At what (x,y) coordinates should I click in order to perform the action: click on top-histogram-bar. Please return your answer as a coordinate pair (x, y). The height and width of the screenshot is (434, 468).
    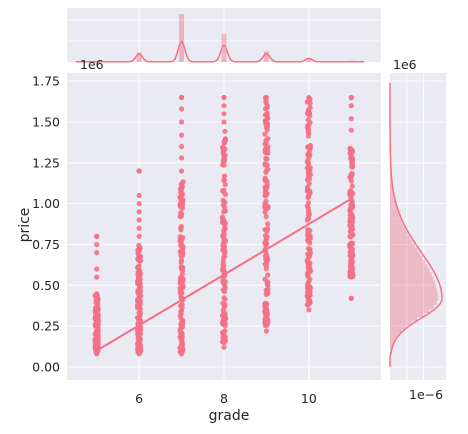
    Looking at the image, I should click on (224, 48).